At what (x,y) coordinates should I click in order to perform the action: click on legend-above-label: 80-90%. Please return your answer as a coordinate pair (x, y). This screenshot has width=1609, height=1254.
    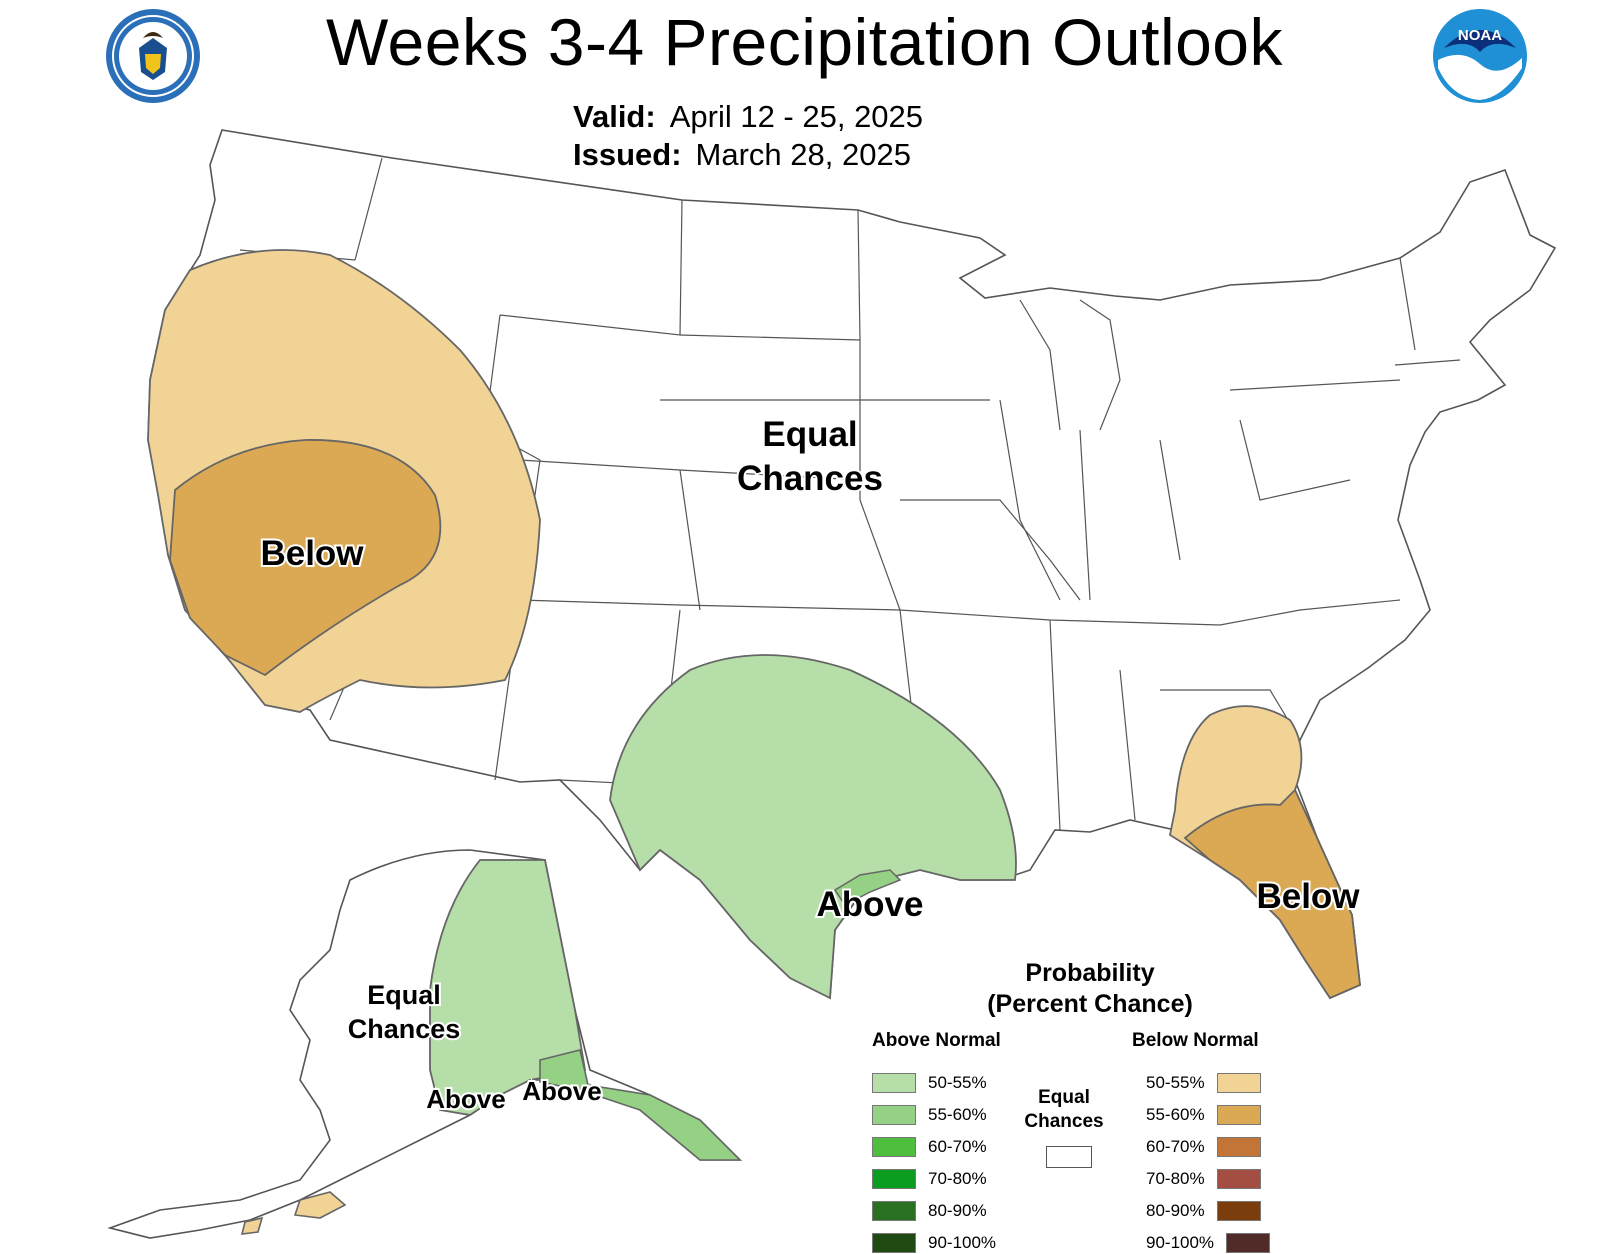
    Looking at the image, I should click on (957, 1210).